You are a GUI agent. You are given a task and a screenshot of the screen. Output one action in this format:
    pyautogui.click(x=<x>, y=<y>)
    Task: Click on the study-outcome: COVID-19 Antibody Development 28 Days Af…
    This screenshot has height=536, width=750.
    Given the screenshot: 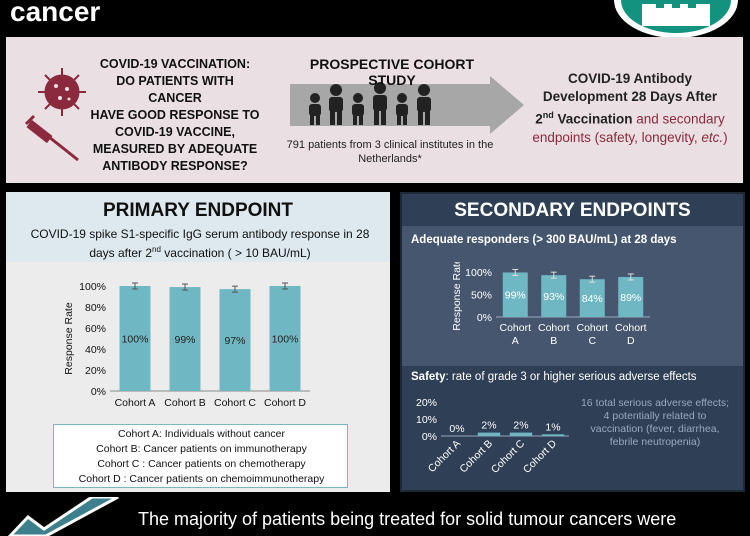 What is the action you would take?
    pyautogui.click(x=630, y=108)
    